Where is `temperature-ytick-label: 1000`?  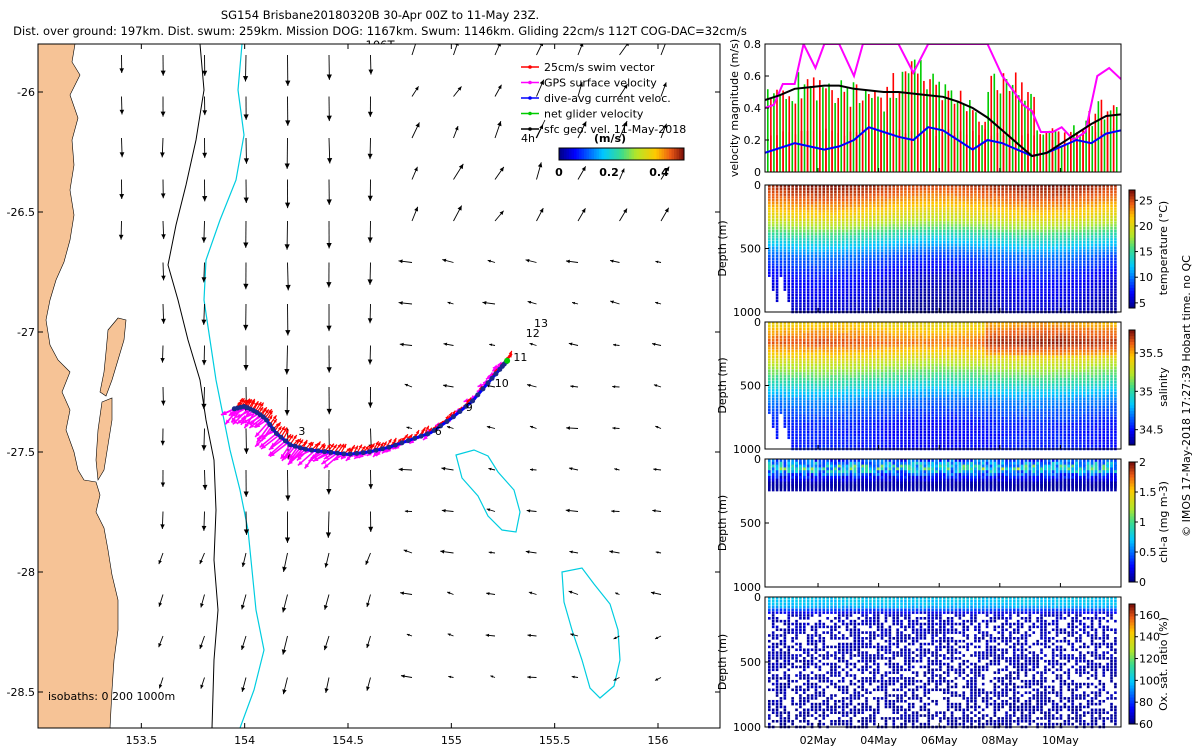
temperature-ytick-label: 1000 is located at coordinates (747, 312).